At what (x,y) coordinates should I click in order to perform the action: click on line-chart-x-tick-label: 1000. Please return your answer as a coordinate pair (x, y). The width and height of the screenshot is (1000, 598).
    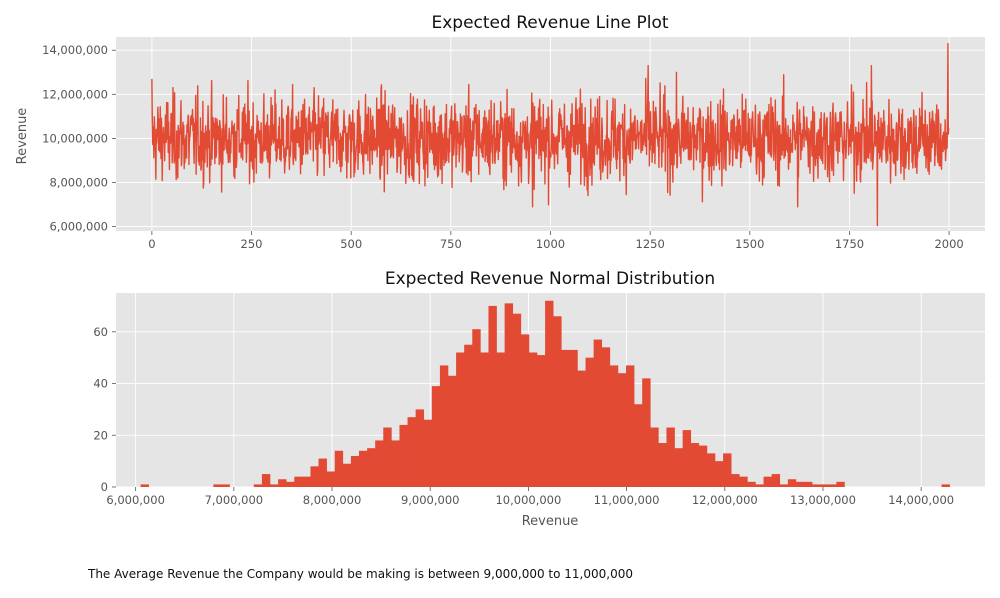
    Looking at the image, I should click on (550, 244).